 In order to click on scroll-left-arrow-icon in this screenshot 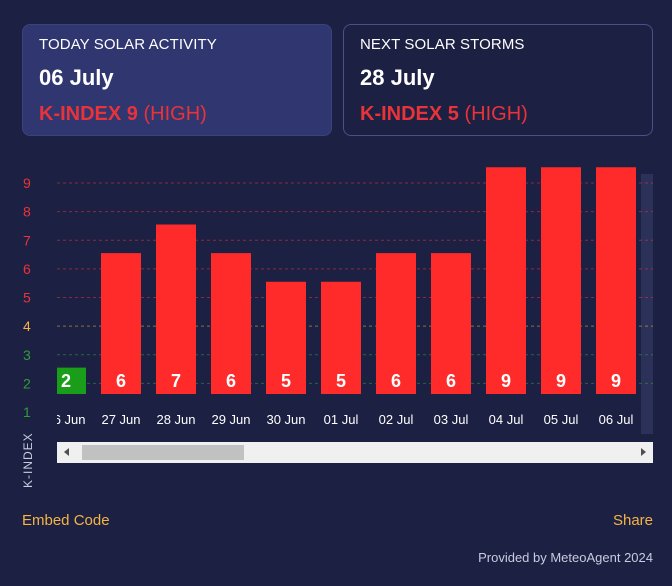, I will do `click(67, 452)`.